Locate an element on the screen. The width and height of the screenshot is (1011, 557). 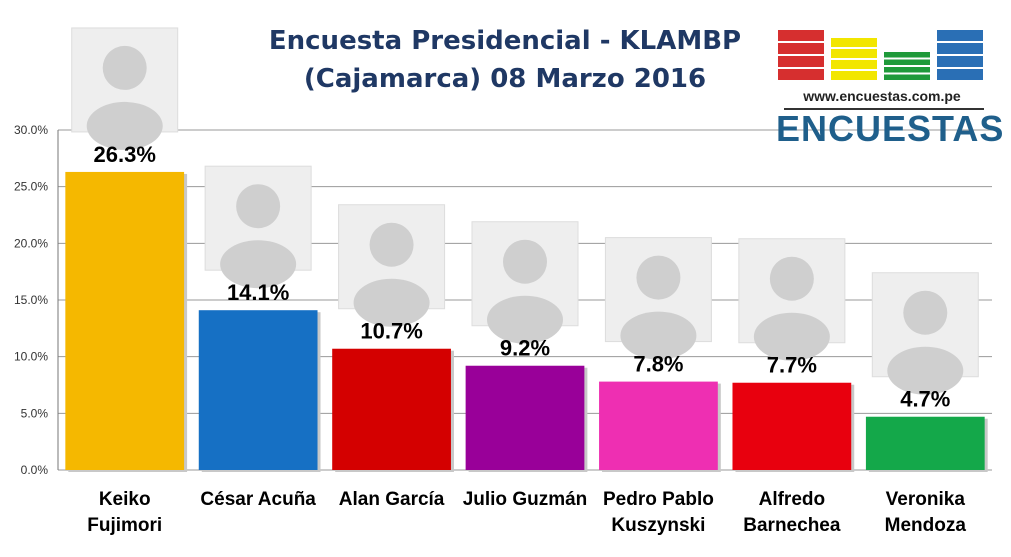
category-label: Alfredo is located at coordinates (792, 499).